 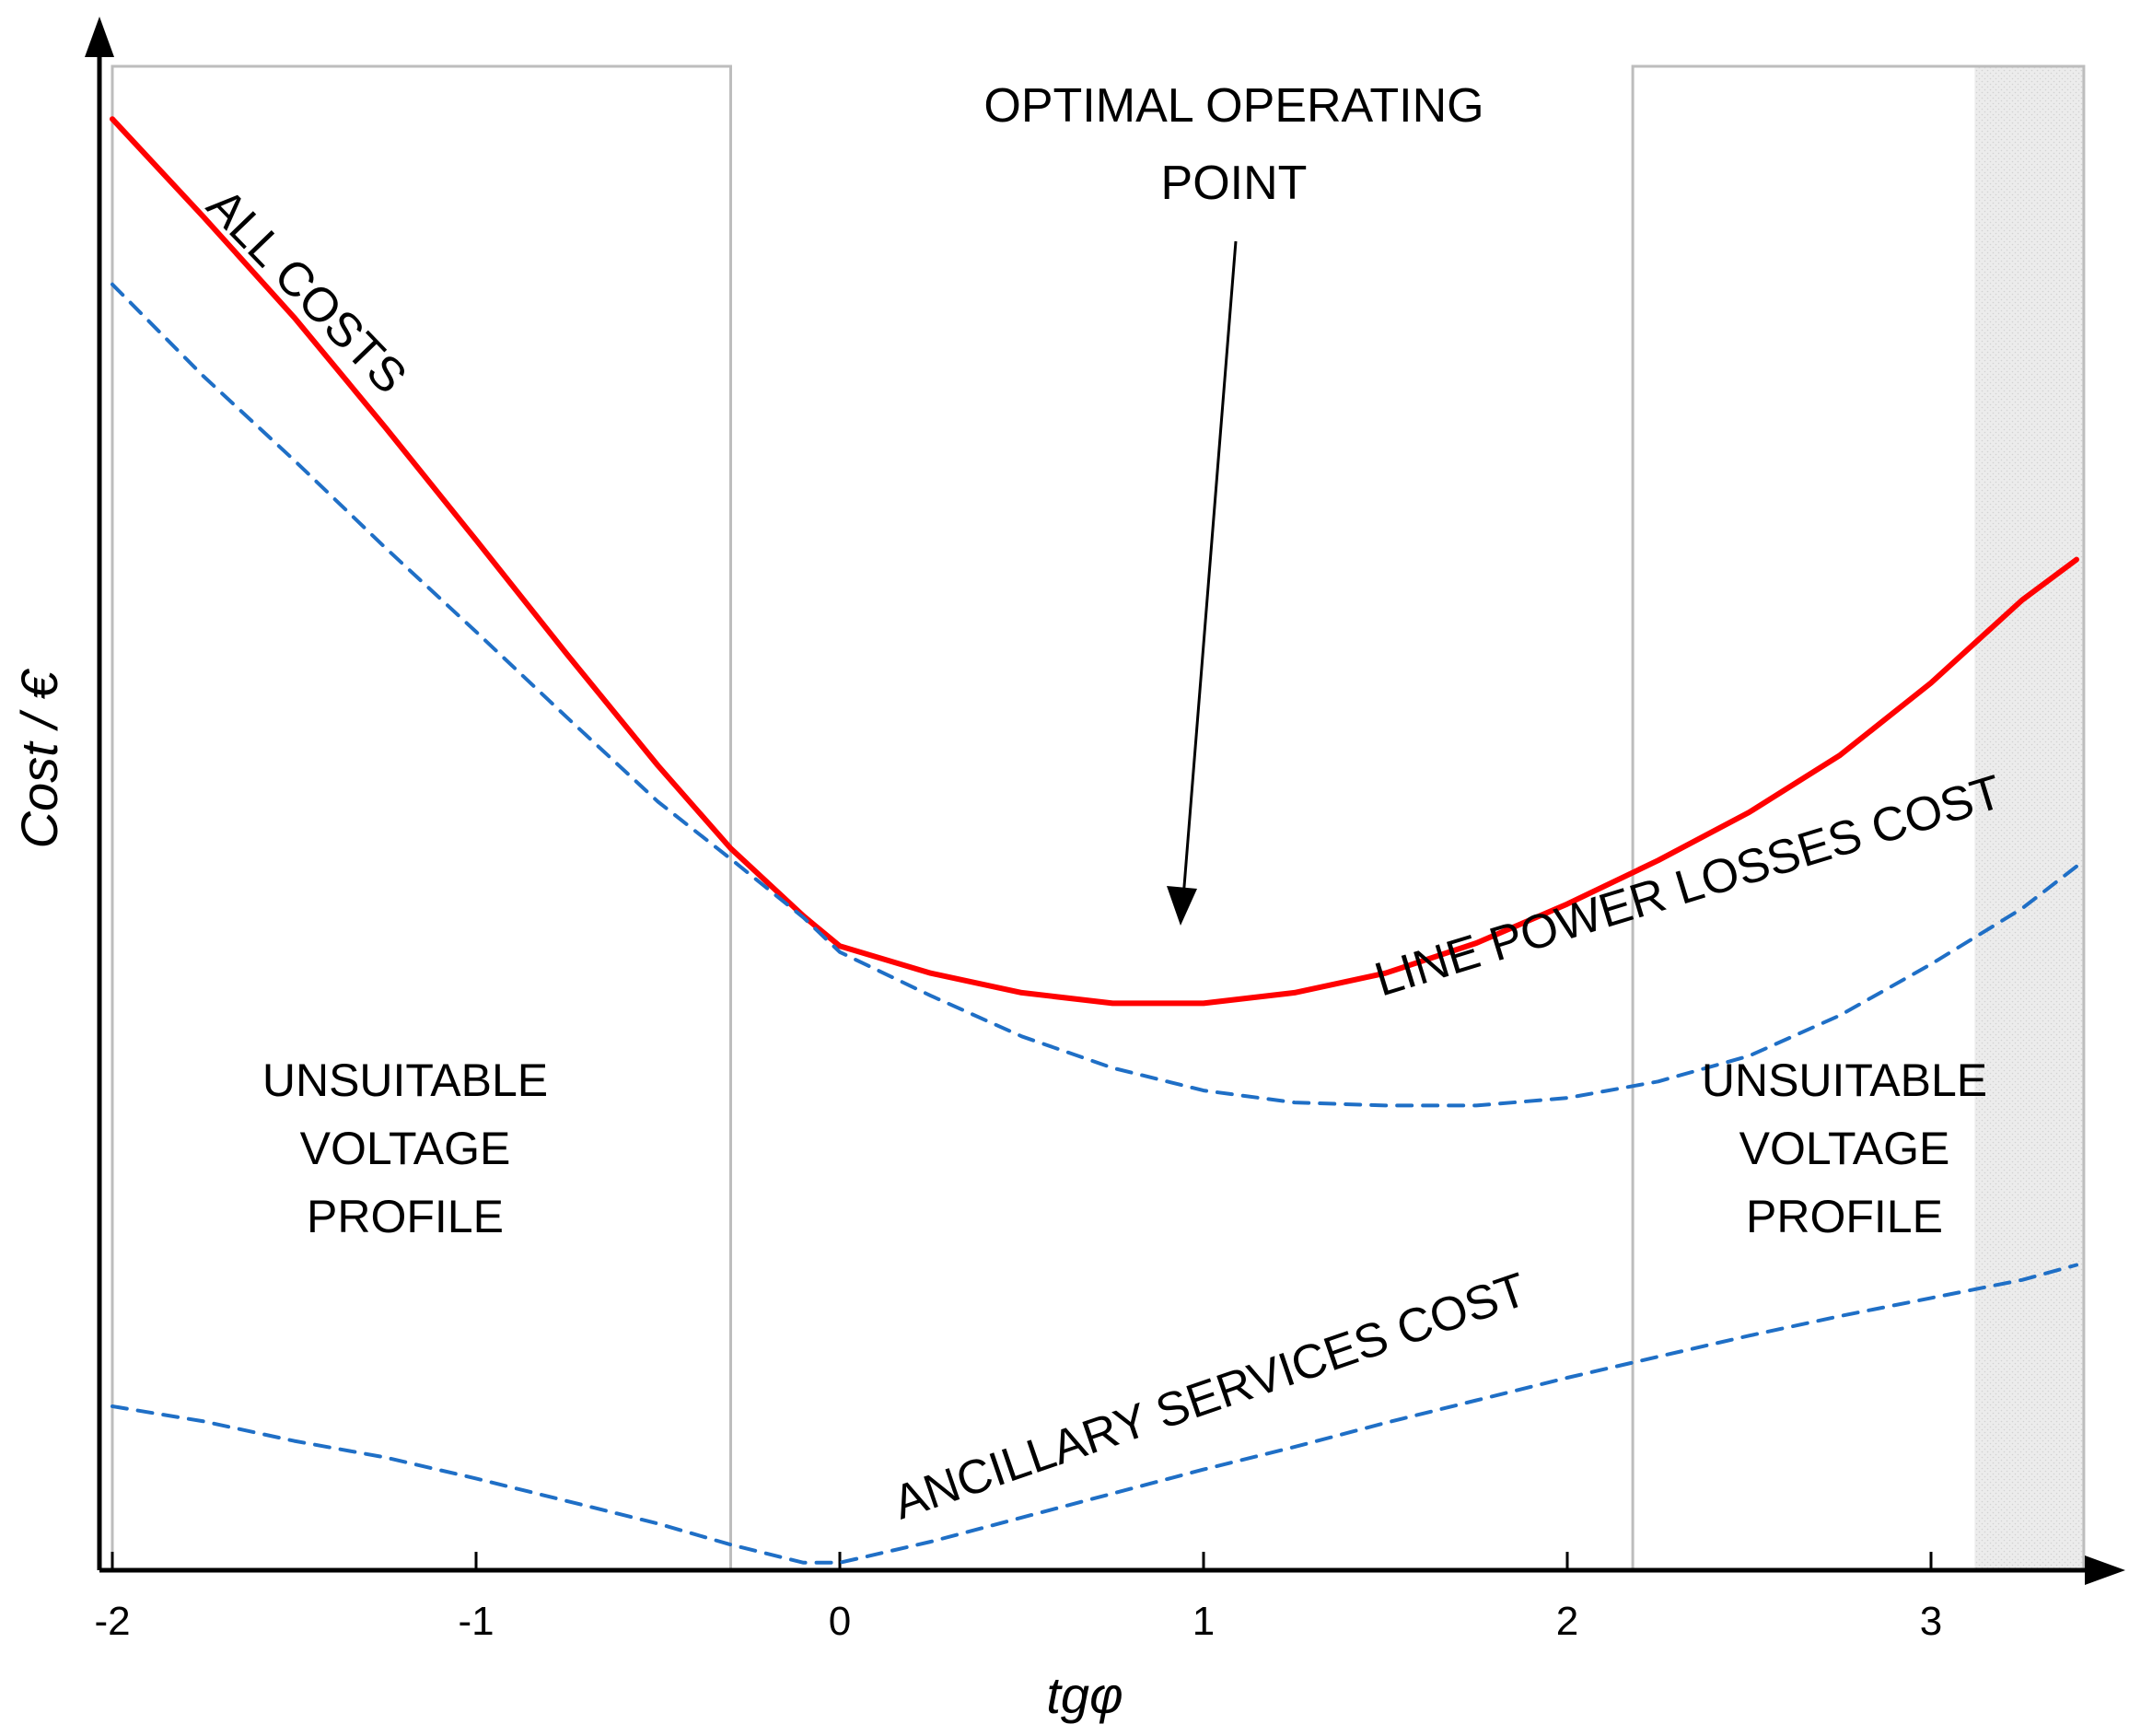 I want to click on left-region-label-line-2: VOLTAGE, so click(x=405, y=1148).